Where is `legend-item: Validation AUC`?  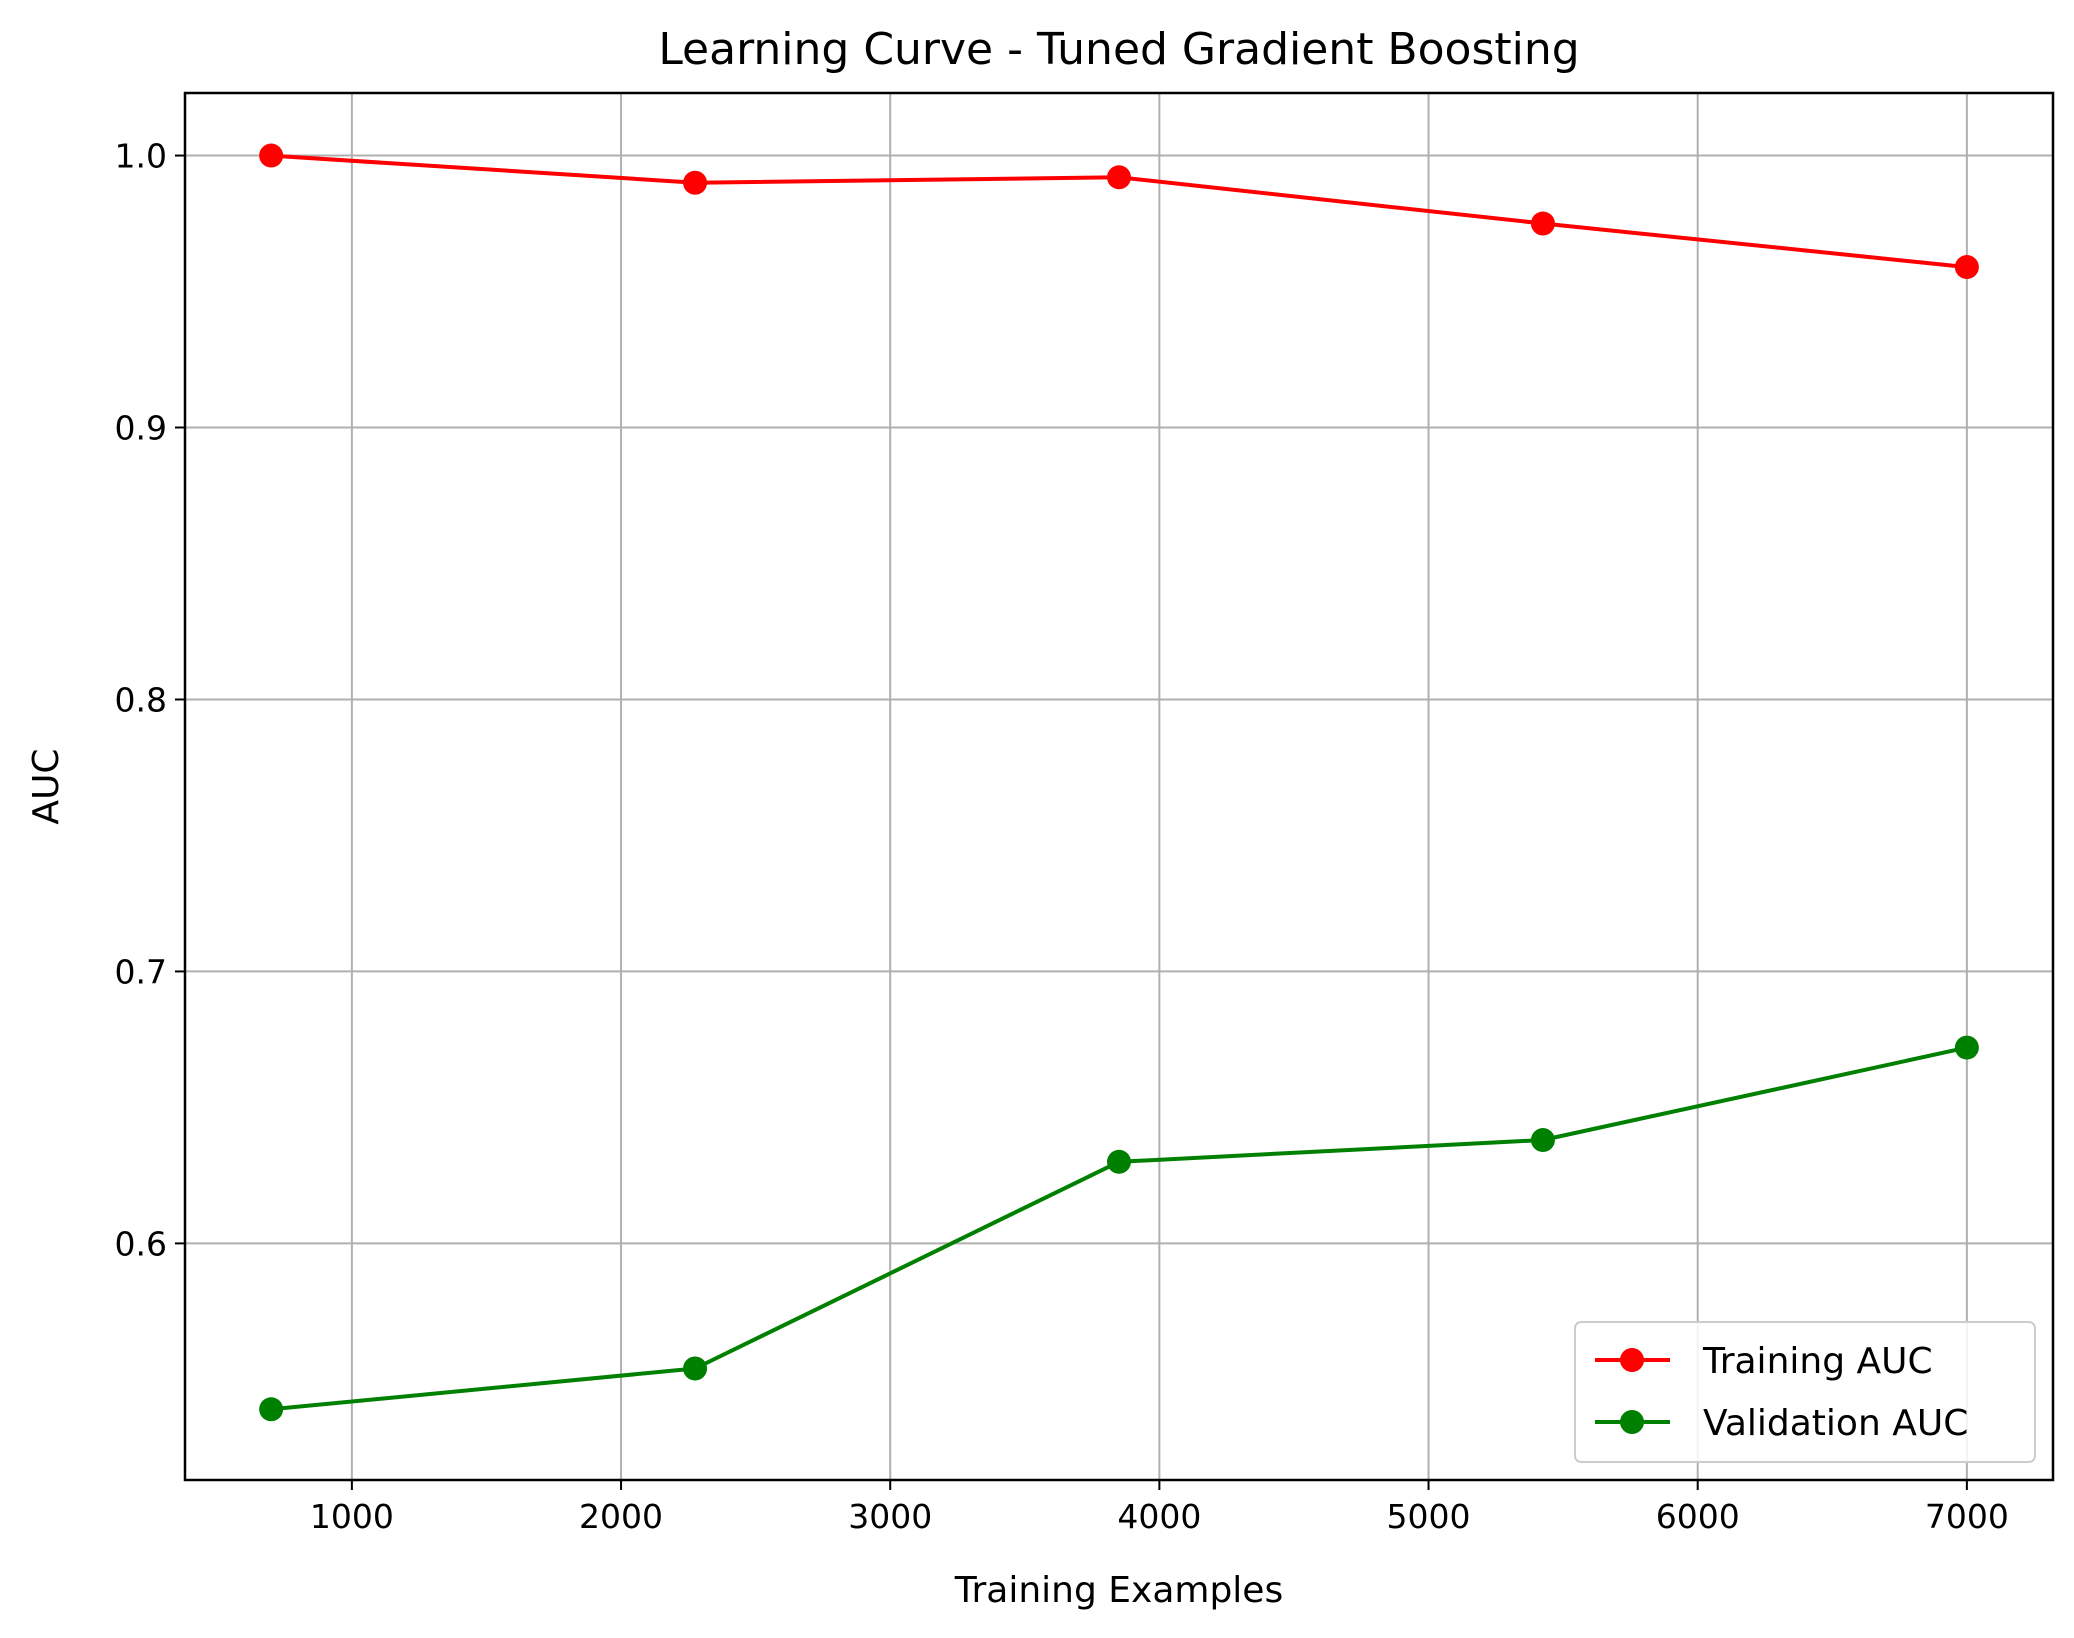
legend-item: Validation AUC is located at coordinates (1781, 1423).